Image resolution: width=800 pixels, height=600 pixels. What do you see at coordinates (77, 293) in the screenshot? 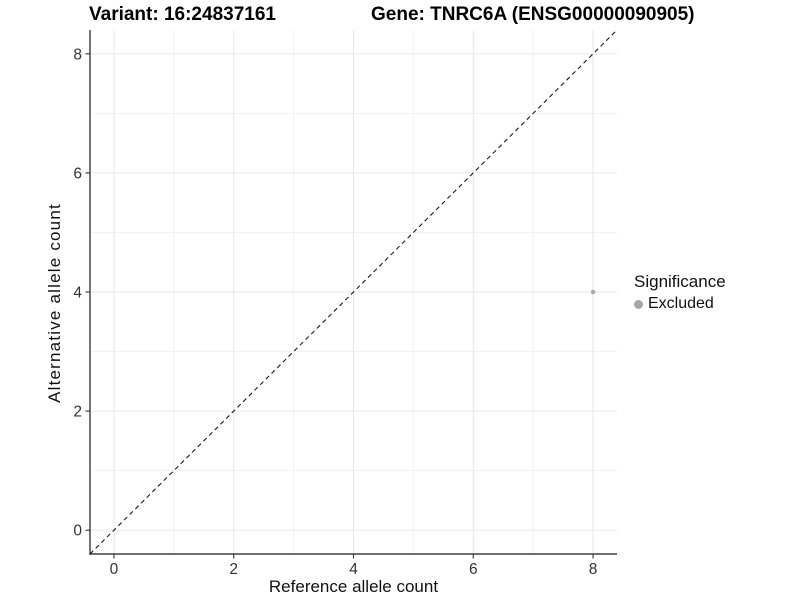
I see `y-tick-label: 4` at bounding box center [77, 293].